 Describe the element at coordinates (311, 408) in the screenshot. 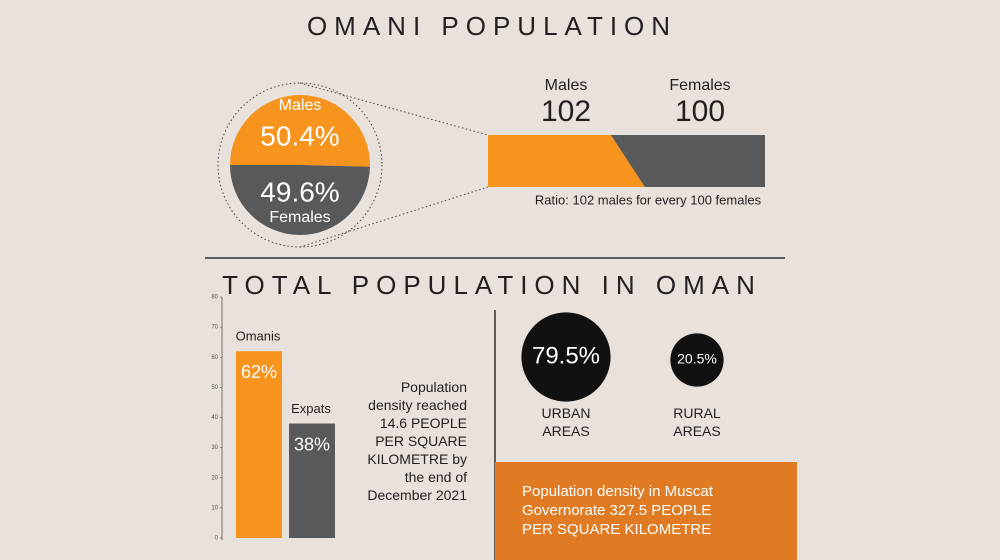

I see `bar-category: Expats` at that location.